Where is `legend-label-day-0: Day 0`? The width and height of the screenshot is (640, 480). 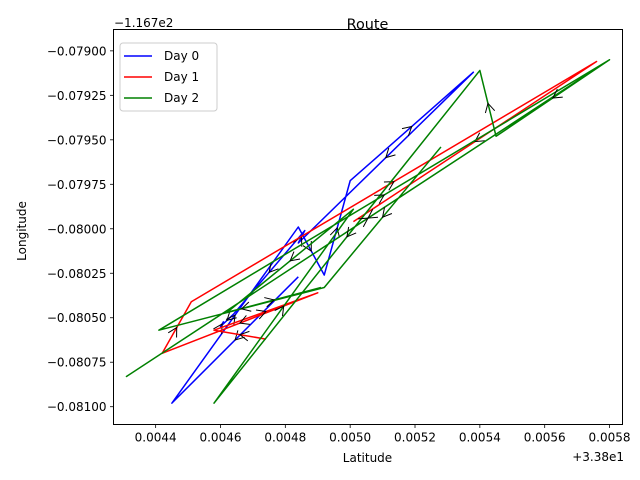
legend-label-day-0: Day 0 is located at coordinates (181, 56).